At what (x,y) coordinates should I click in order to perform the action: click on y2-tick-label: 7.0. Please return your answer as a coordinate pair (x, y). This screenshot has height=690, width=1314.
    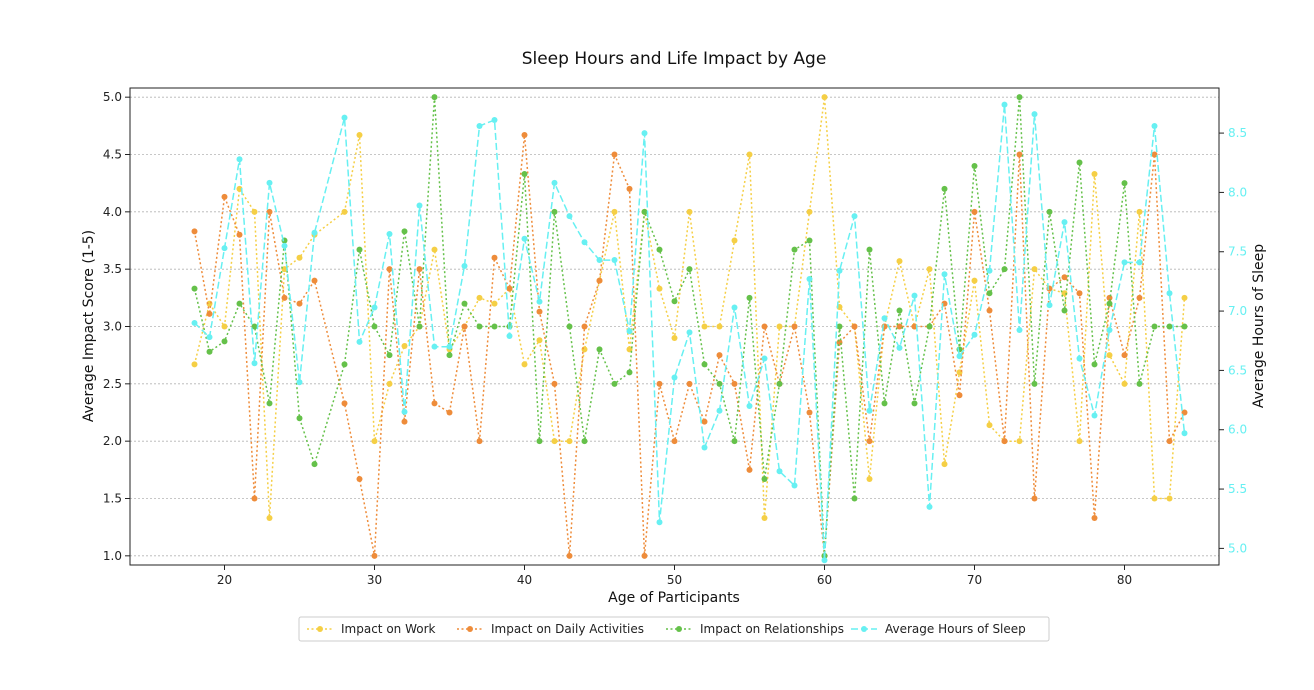
    Looking at the image, I should click on (1237, 311).